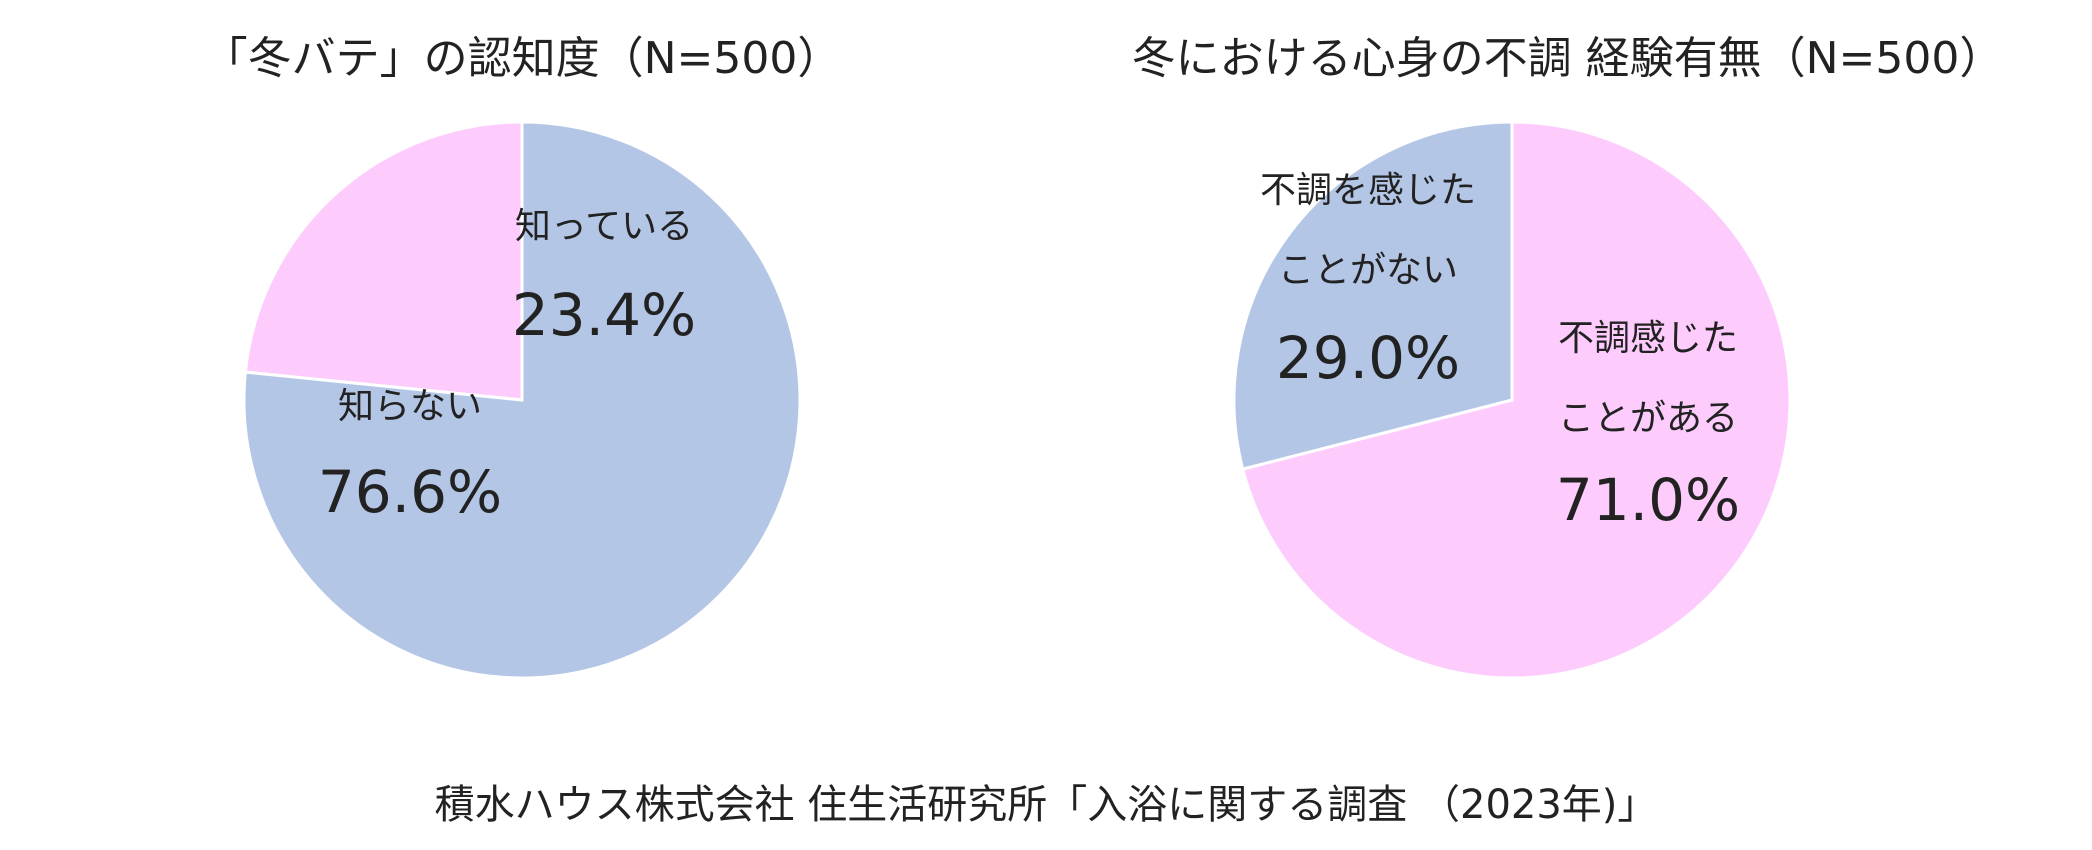 The height and width of the screenshot is (850, 2092). What do you see at coordinates (1648, 418) in the screenshot?
I see `pie-1-slice-0-label: ことがある` at bounding box center [1648, 418].